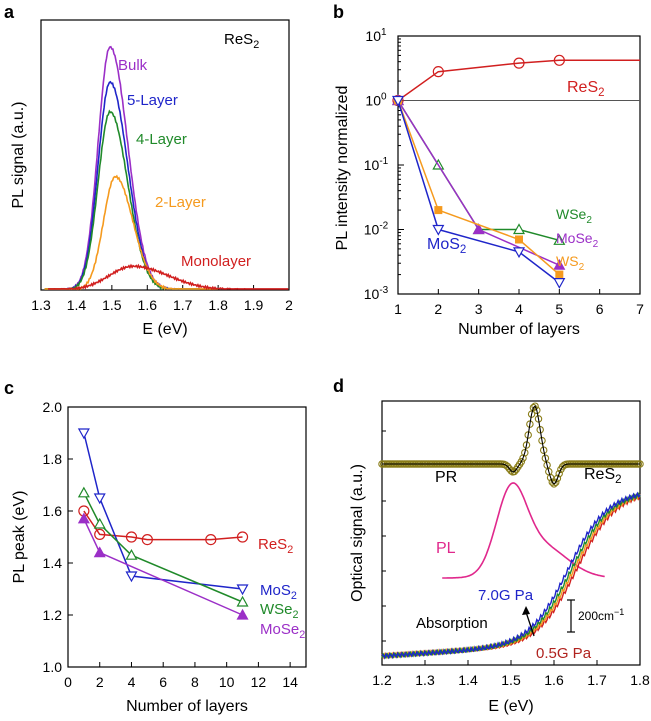 The height and width of the screenshot is (721, 651). What do you see at coordinates (163, 567) in the screenshot?
I see `panel-c-line-mose2` at bounding box center [163, 567].